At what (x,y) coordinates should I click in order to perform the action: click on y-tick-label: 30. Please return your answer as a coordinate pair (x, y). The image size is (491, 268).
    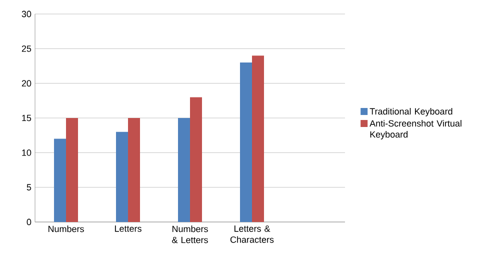
    Looking at the image, I should click on (27, 14).